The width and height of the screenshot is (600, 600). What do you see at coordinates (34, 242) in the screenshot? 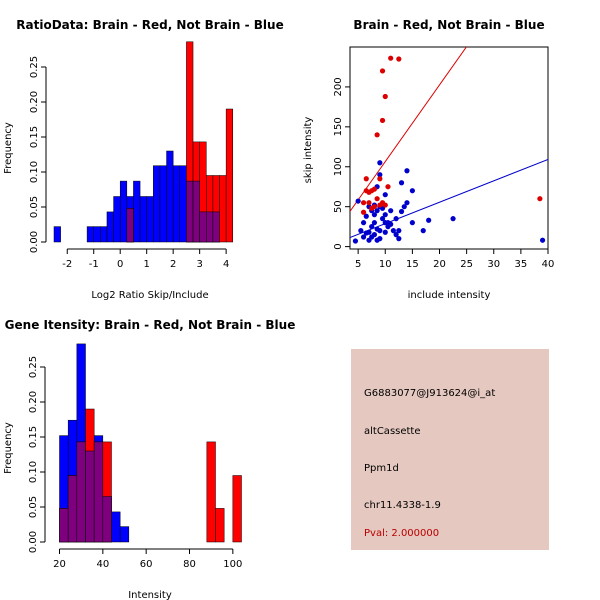
I see `ratio-y-tick-label: 0.00` at bounding box center [34, 242].